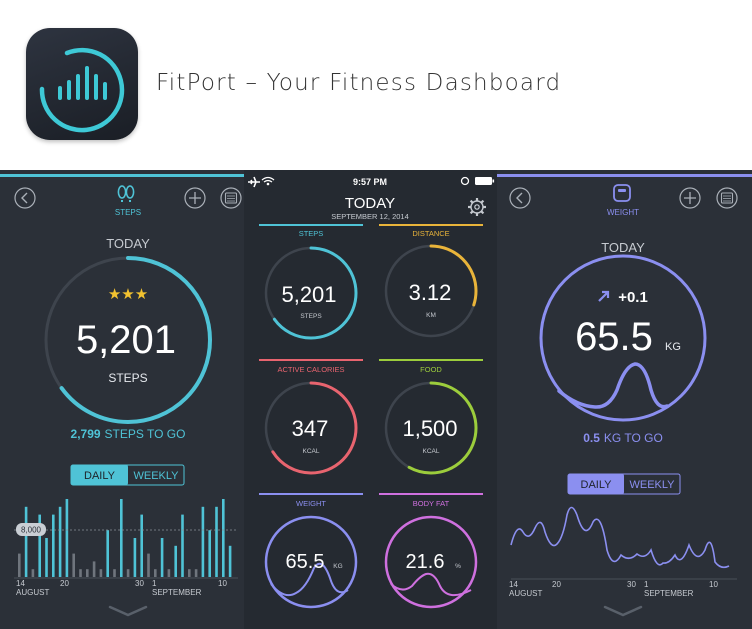 Image resolution: width=752 pixels, height=629 pixels. I want to click on steps-tile-ring, so click(311, 293).